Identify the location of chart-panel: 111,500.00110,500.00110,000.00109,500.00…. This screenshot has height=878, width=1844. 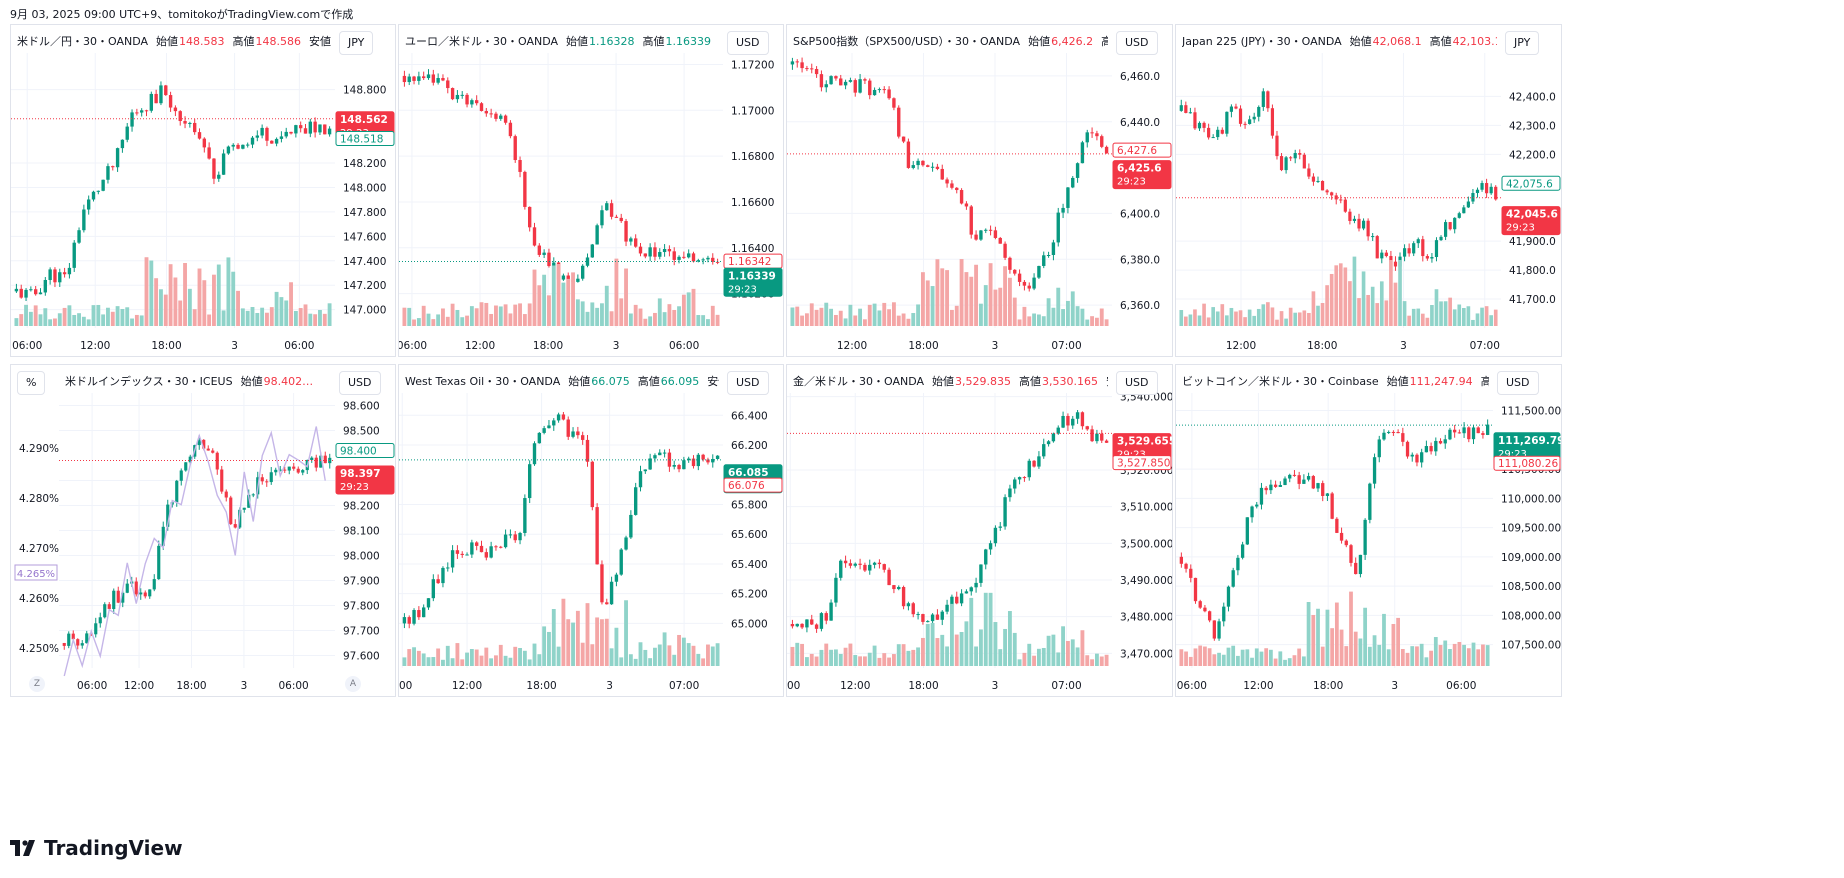
(1368, 530).